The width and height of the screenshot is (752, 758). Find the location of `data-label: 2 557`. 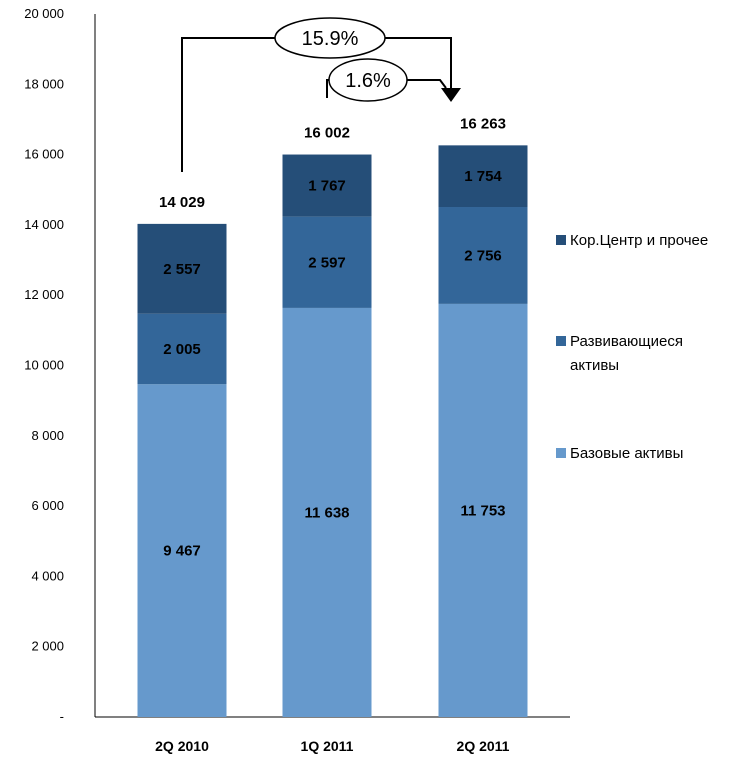

data-label: 2 557 is located at coordinates (182, 269).